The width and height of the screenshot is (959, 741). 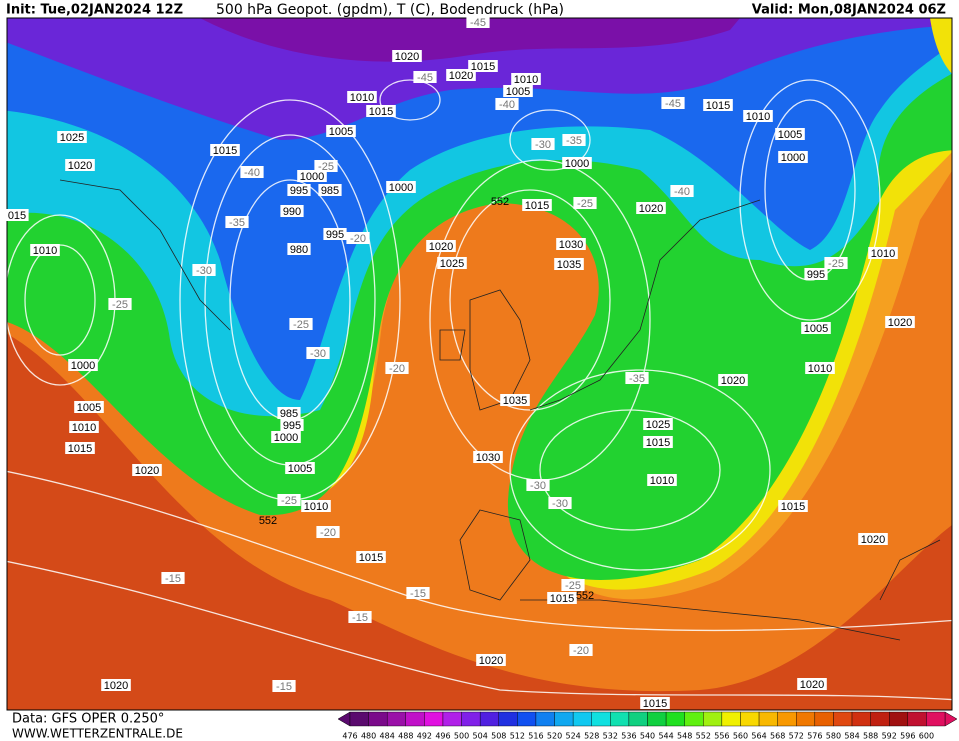 What do you see at coordinates (543, 145) in the screenshot?
I see `map-label: -30` at bounding box center [543, 145].